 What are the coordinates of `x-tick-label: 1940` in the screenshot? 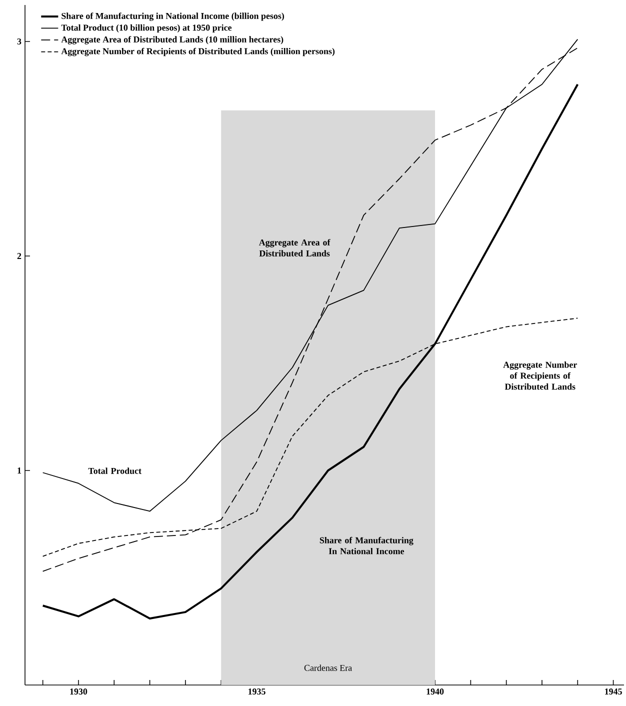 It's located at (435, 691).